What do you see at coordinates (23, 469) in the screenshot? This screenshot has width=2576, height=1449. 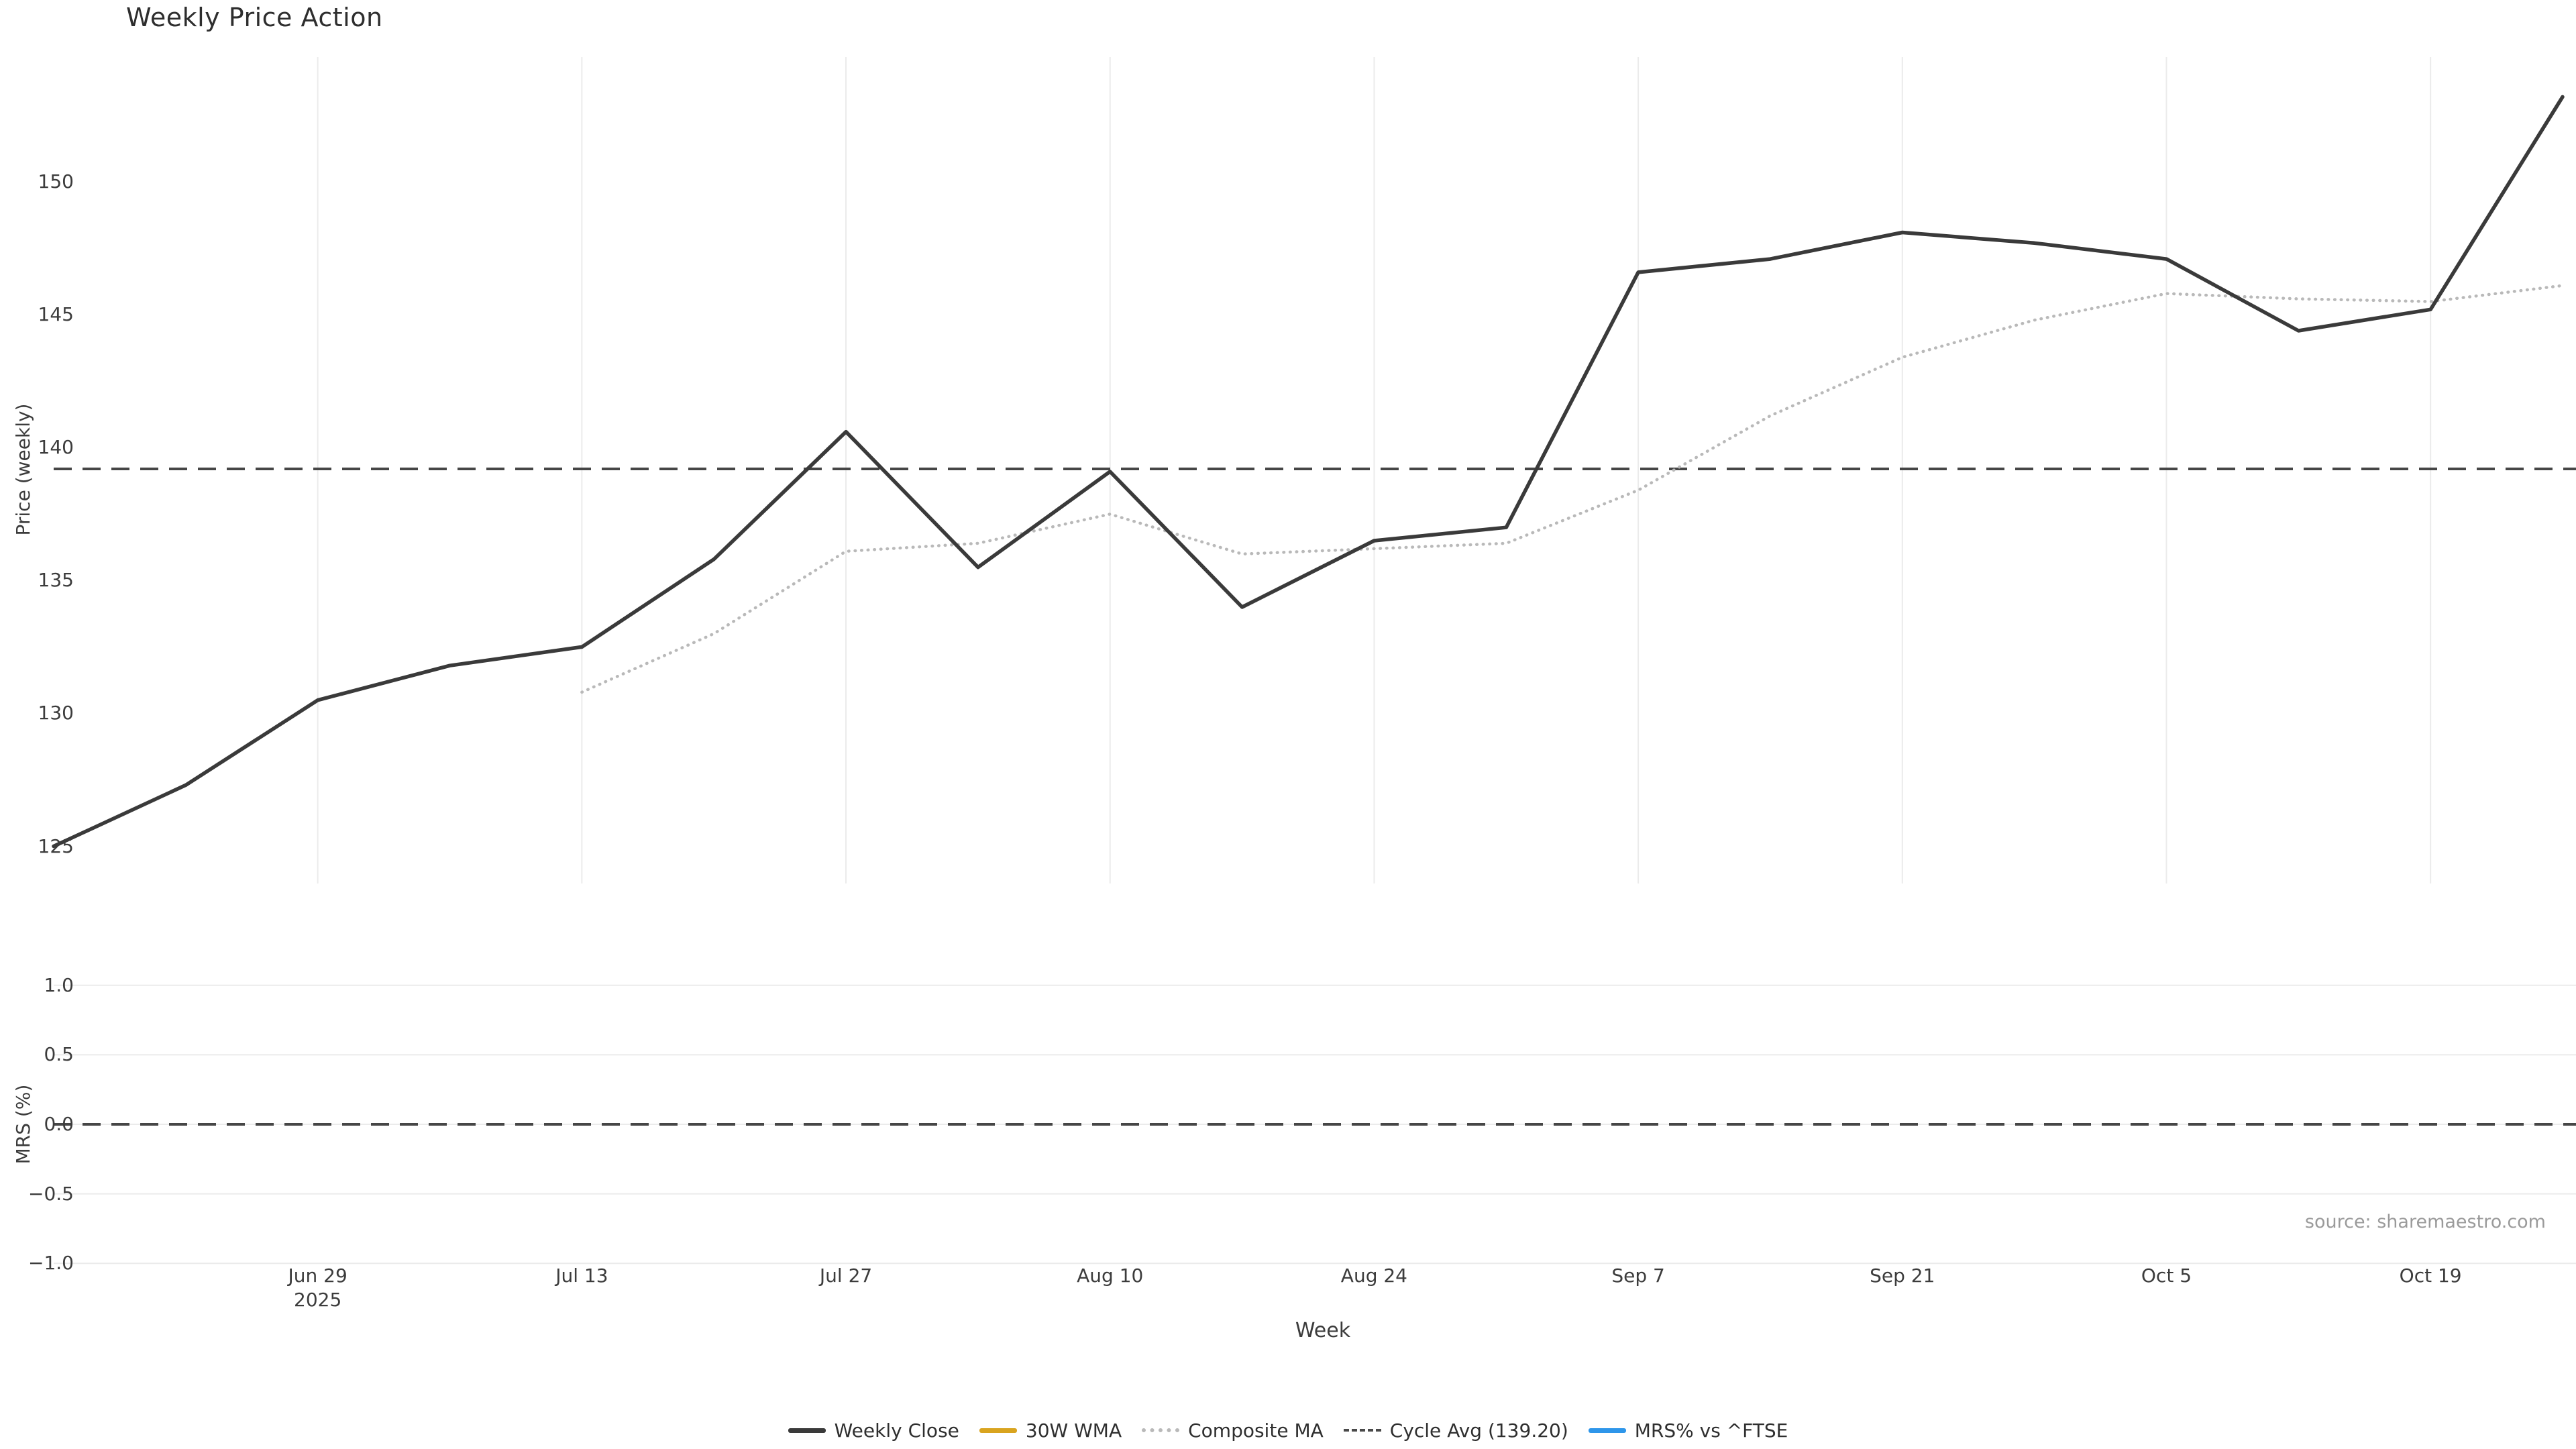 I see `price-y-axis-label: Price (weekly)` at bounding box center [23, 469].